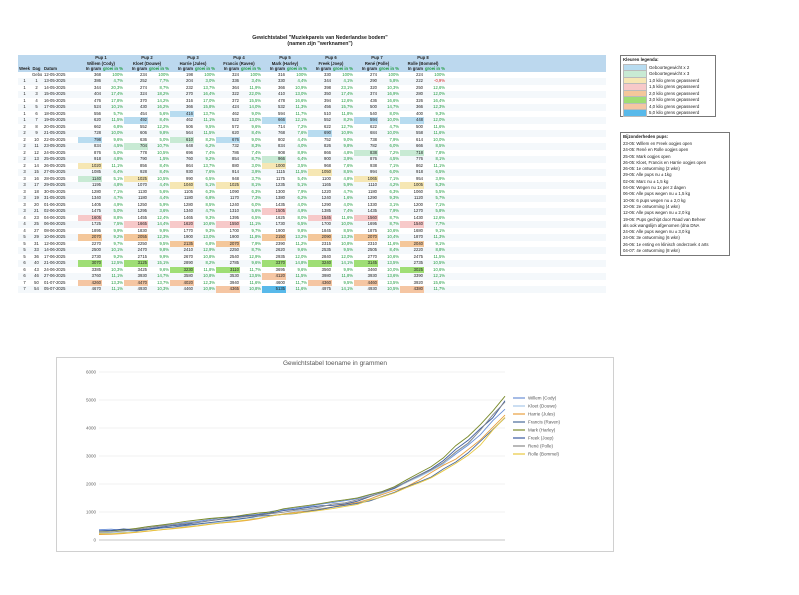 The image size is (799, 595). Describe the element at coordinates (394, 184) in the screenshot. I see `growth-cell: 4,2%` at that location.